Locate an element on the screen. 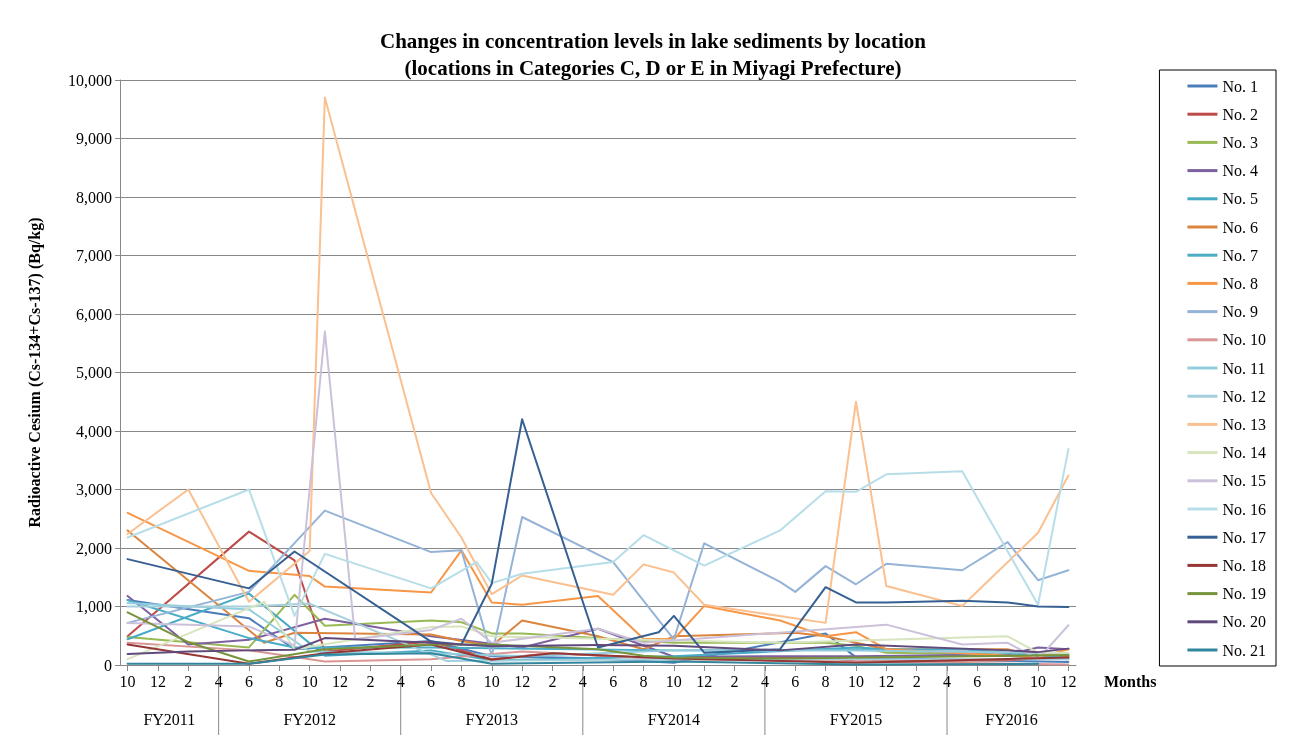 Image resolution: width=1298 pixels, height=749 pixels. legend-label: No. 21 is located at coordinates (1244, 650).